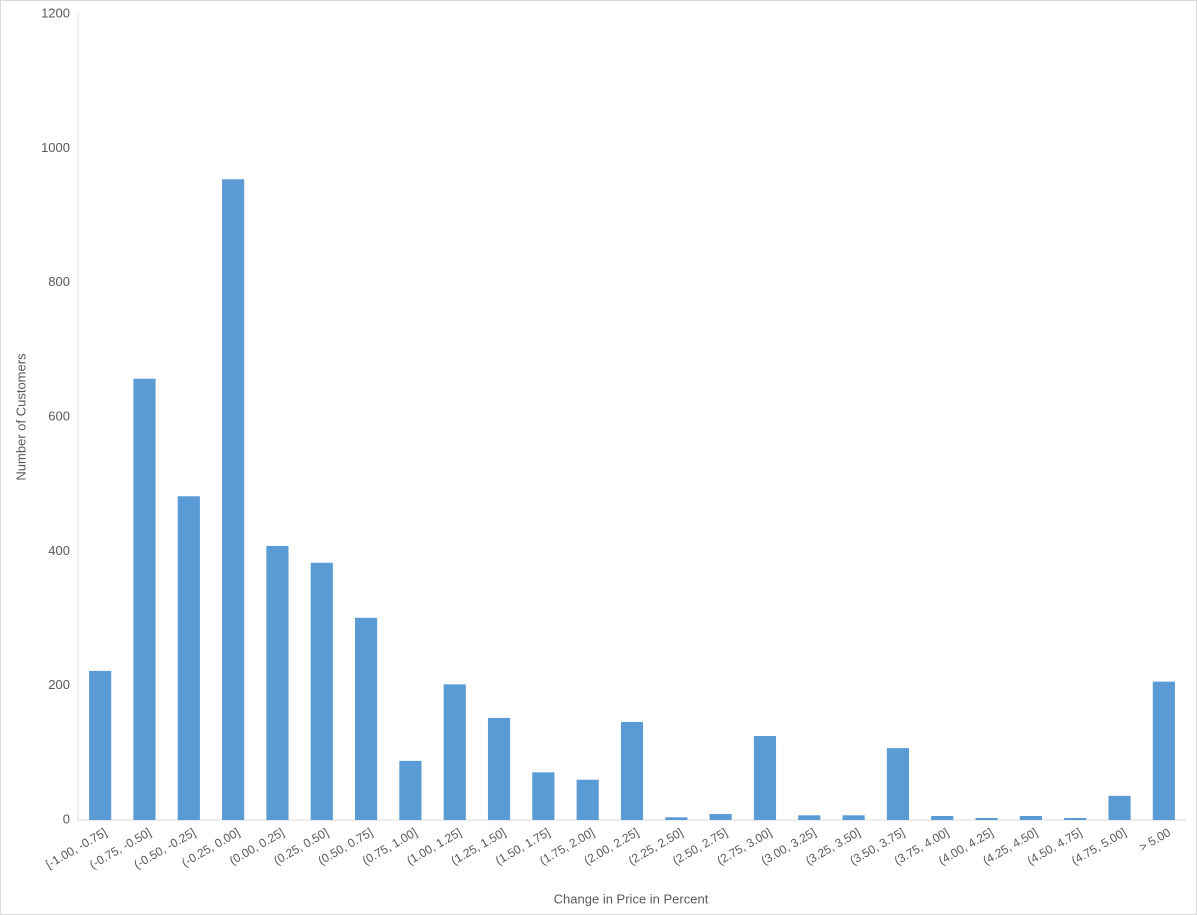 This screenshot has width=1197, height=915. What do you see at coordinates (20, 417) in the screenshot?
I see `y-axis-label: Number of Customers` at bounding box center [20, 417].